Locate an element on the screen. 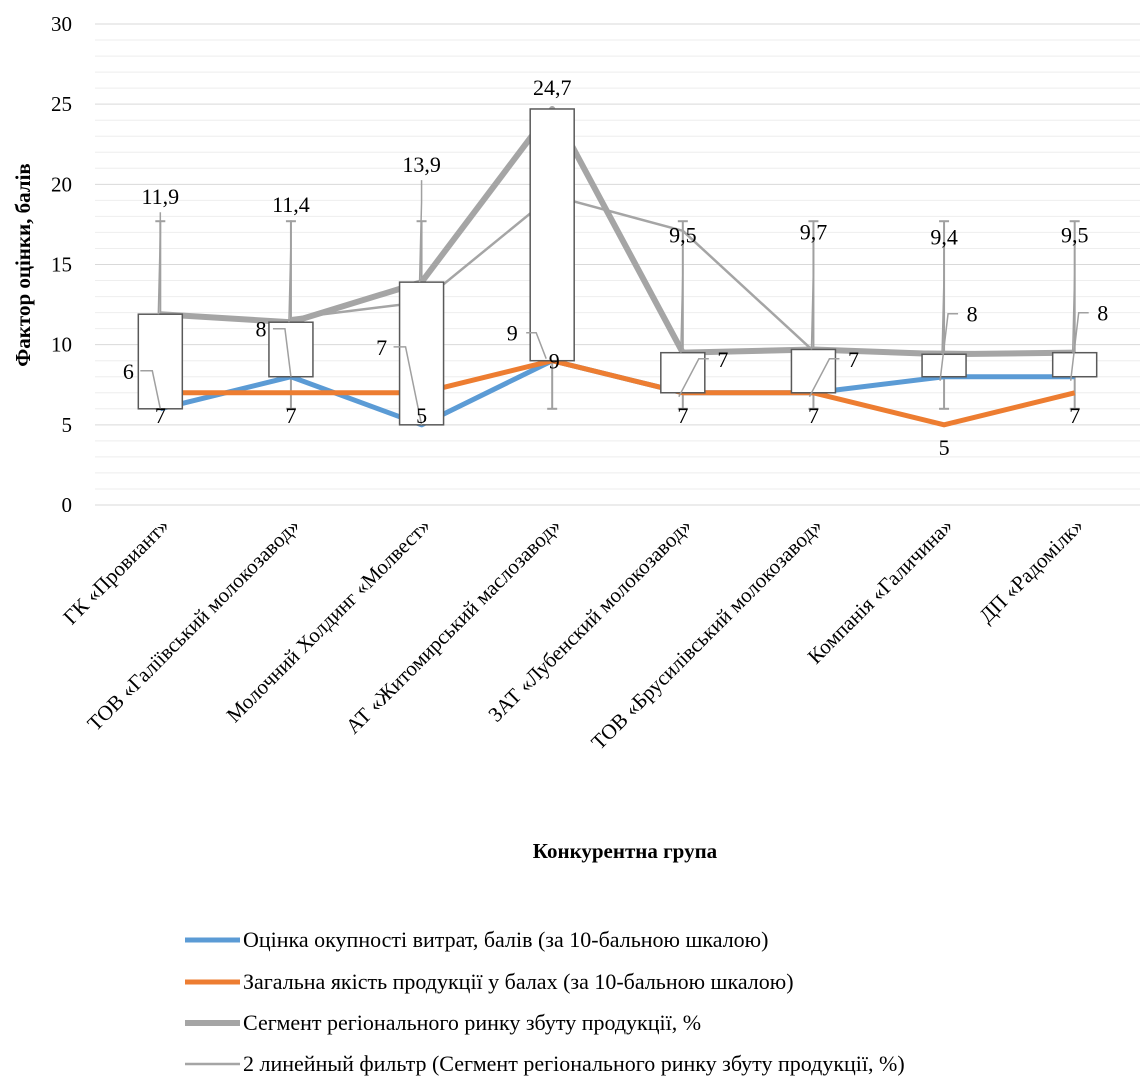  y-tick-label: 20 is located at coordinates (61, 184).